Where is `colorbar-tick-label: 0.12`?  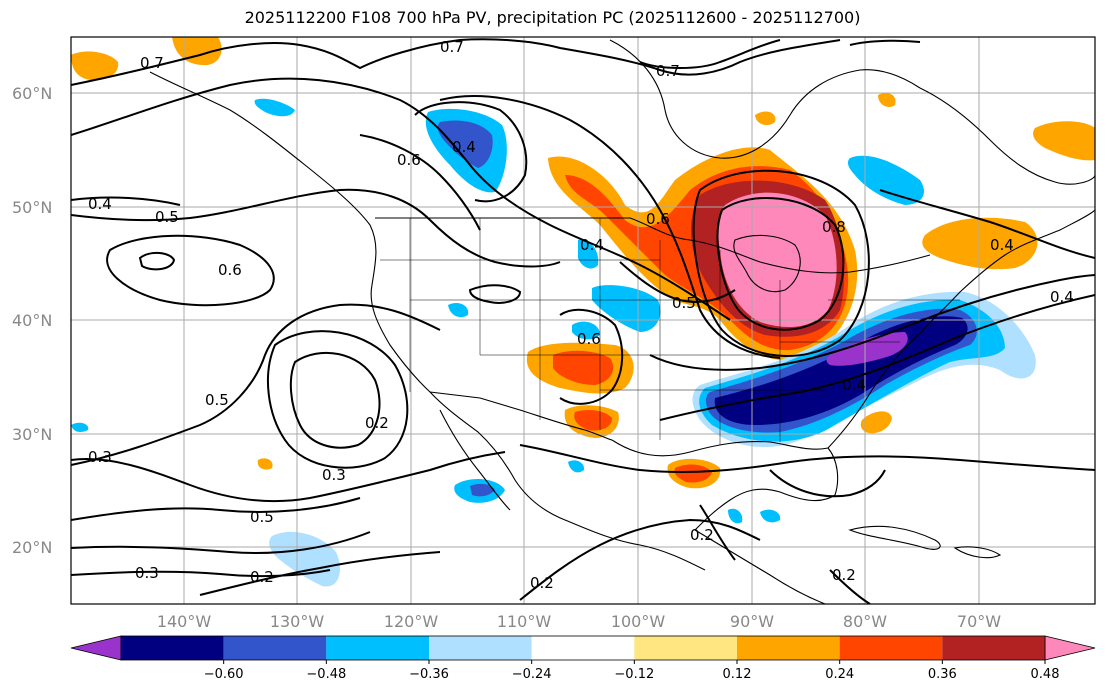
colorbar-tick-label: 0.12 is located at coordinates (737, 674).